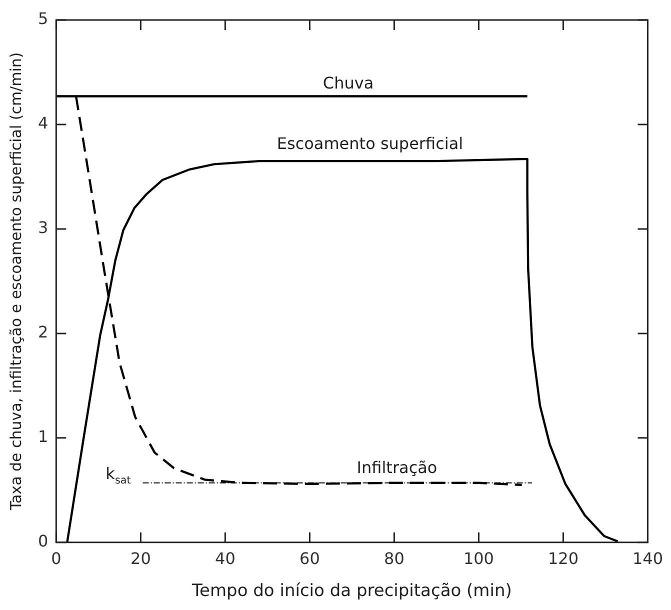 The height and width of the screenshot is (610, 671). What do you see at coordinates (15, 282) in the screenshot?
I see `y-axis-title: Taxa de chuva, infiltração e escoamento superficial (cm/min)` at bounding box center [15, 282].